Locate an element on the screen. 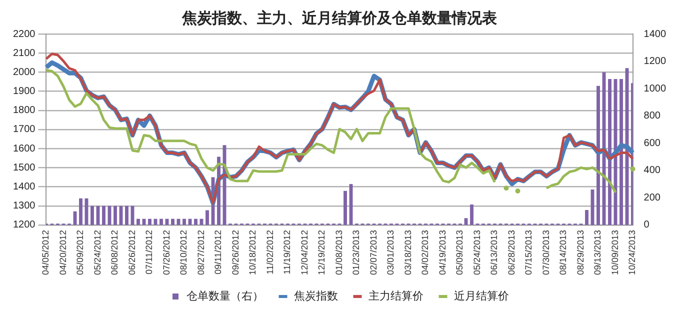 The image size is (679, 320). x-tick-label: 04/02/2013 is located at coordinates (425, 253).